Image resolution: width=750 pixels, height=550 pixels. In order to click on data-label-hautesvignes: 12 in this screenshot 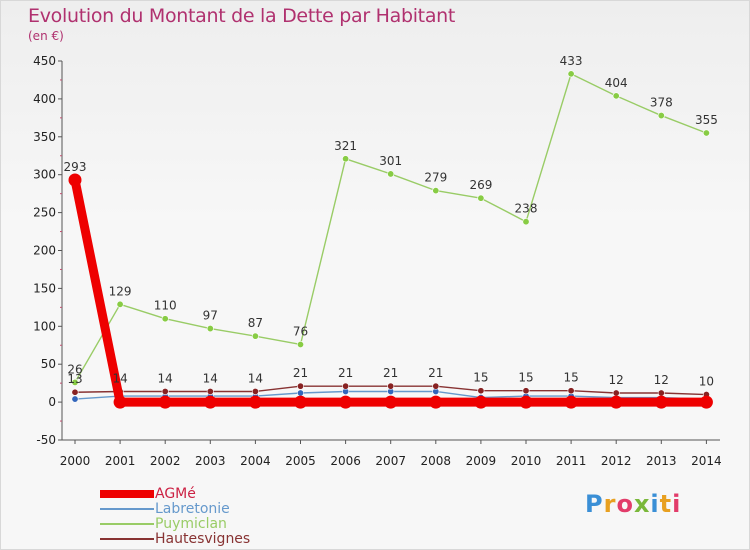, I will do `click(616, 380)`.